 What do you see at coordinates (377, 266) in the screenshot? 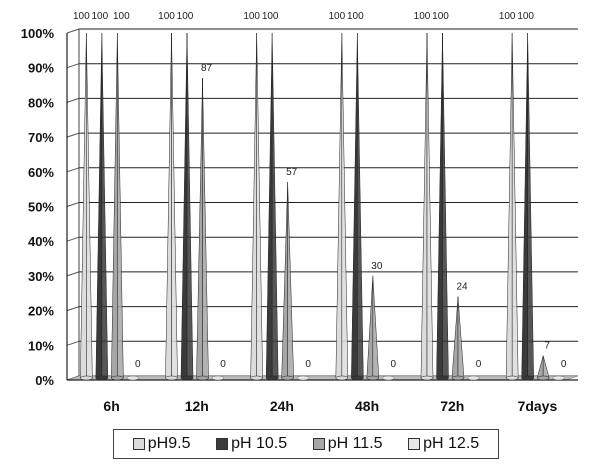
I see `data-label: 30` at bounding box center [377, 266].